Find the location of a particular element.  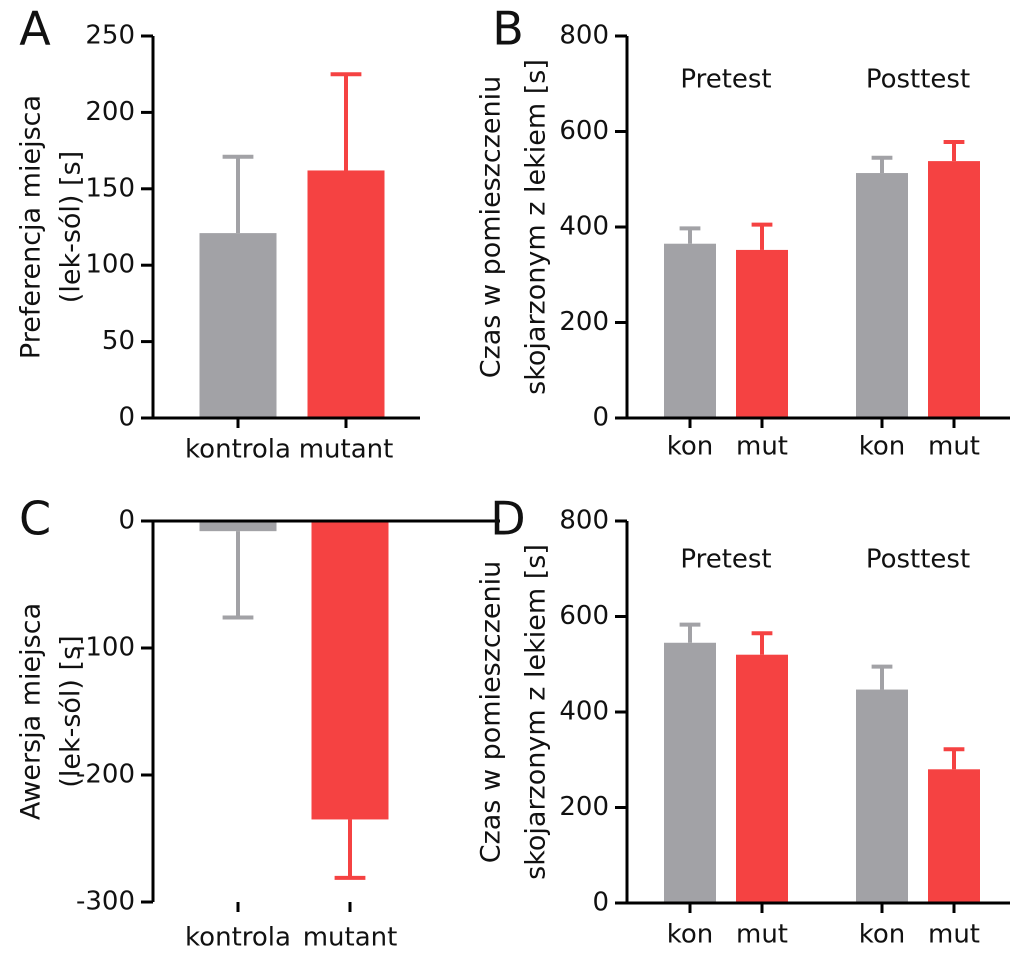

panel-letter: B is located at coordinates (508, 29).